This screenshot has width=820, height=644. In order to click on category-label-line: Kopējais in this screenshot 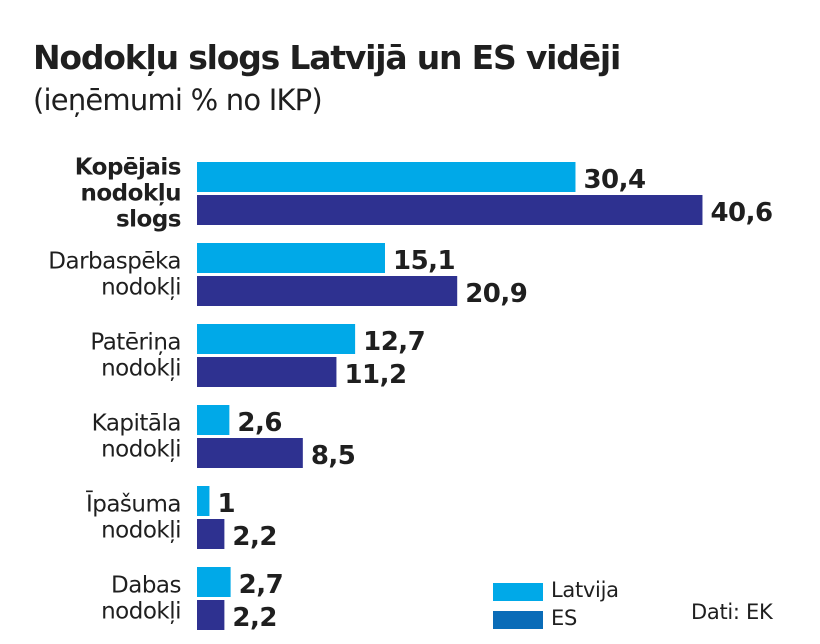, I will do `click(128, 168)`.